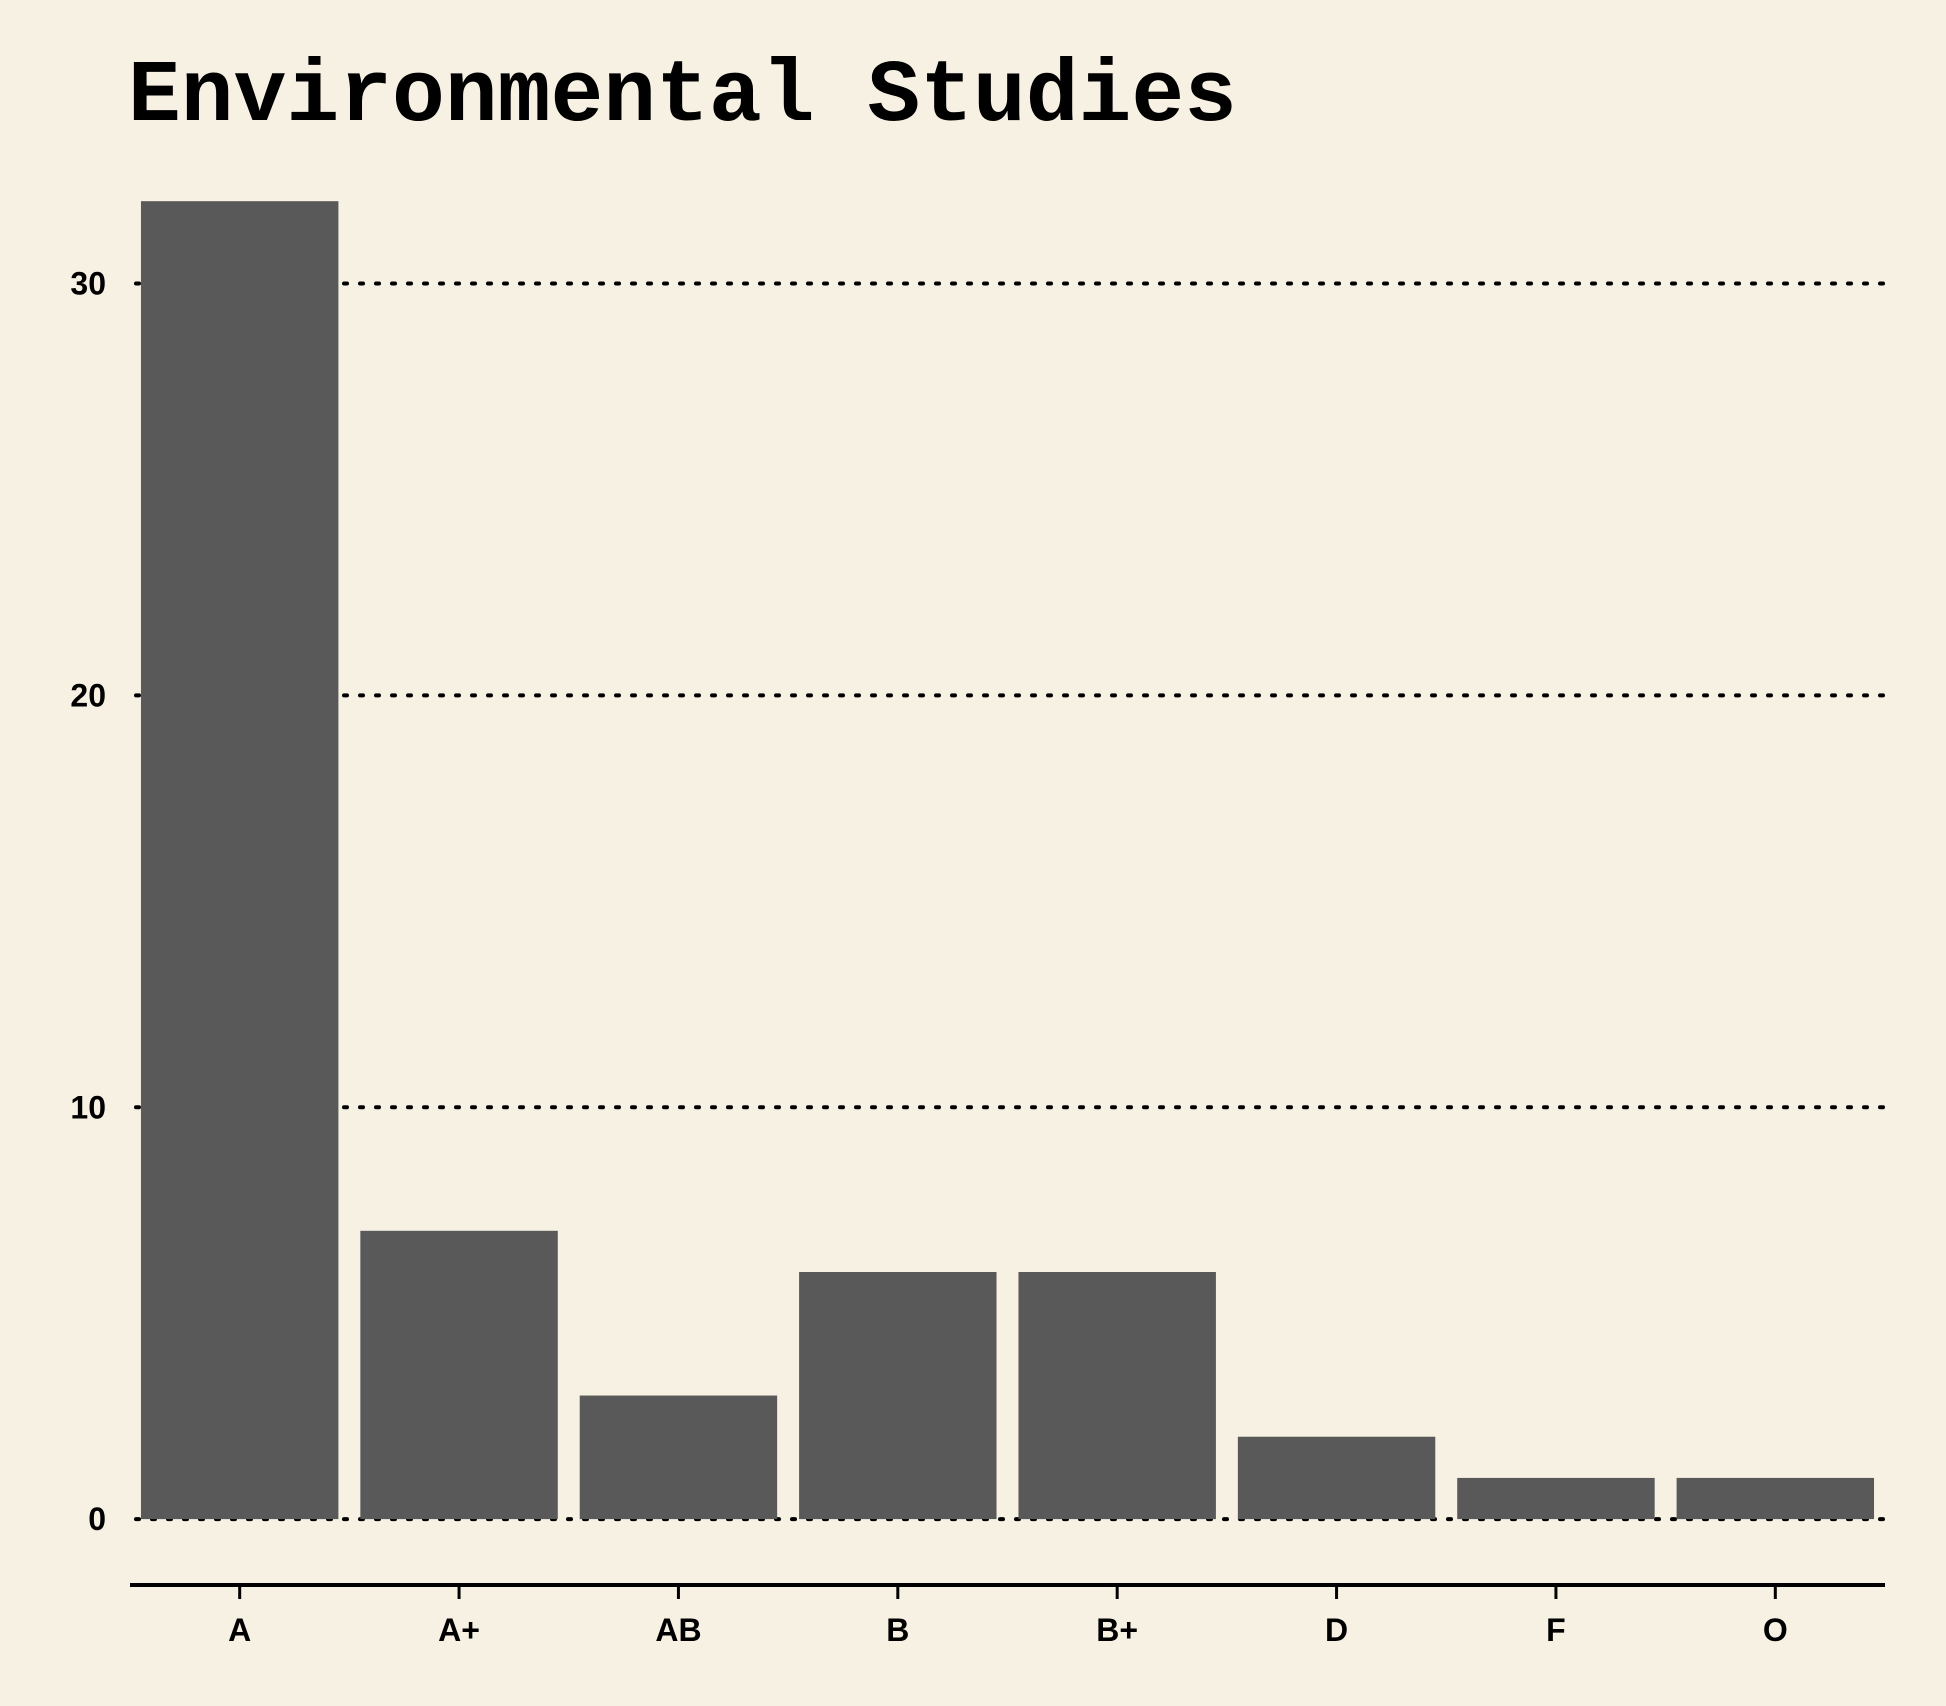 The height and width of the screenshot is (1706, 1946). What do you see at coordinates (1007, 1615) in the screenshot?
I see `x-axis: A A+ AB B B+ D F O` at bounding box center [1007, 1615].